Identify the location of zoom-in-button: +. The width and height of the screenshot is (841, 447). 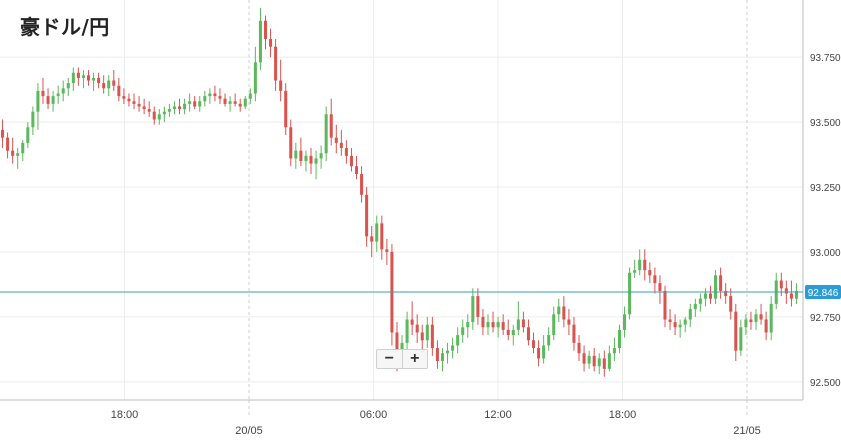
(414, 359).